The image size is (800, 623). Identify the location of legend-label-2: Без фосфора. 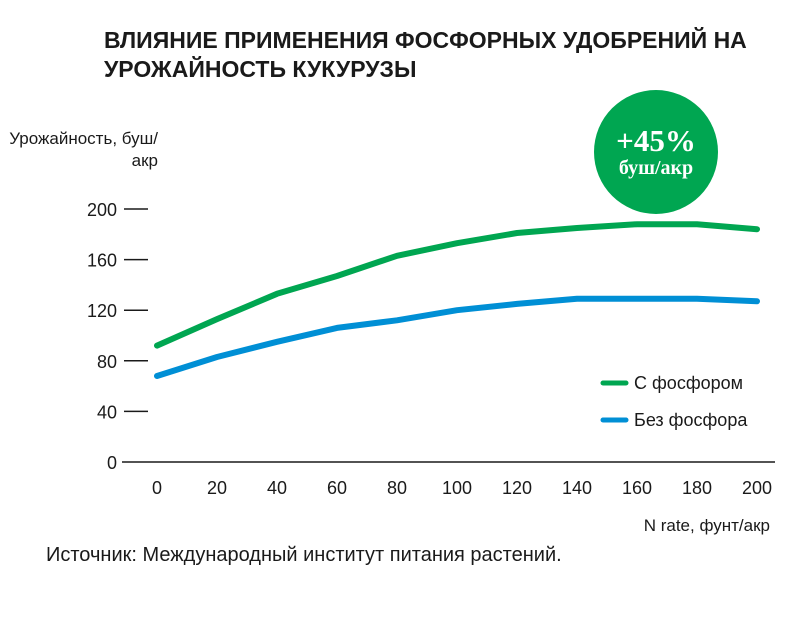
(691, 420).